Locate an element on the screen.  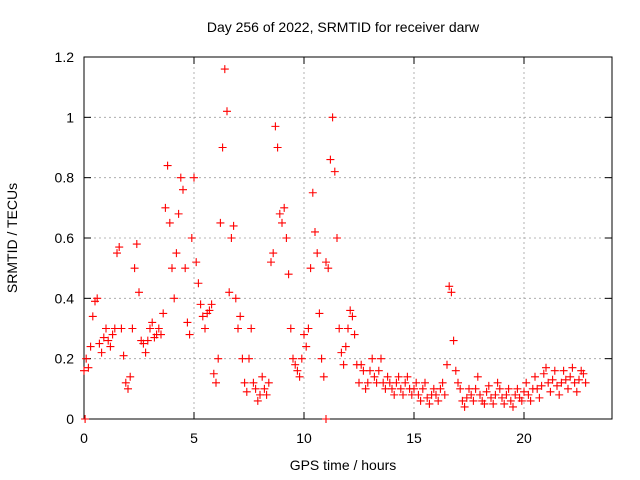
y-axis-label: SRMTID / TECUs is located at coordinates (12, 238).